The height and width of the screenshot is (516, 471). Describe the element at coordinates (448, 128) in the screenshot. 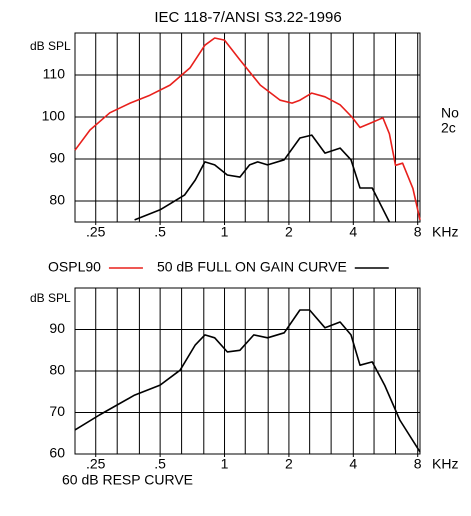

I see `annotation: 2c` at that location.